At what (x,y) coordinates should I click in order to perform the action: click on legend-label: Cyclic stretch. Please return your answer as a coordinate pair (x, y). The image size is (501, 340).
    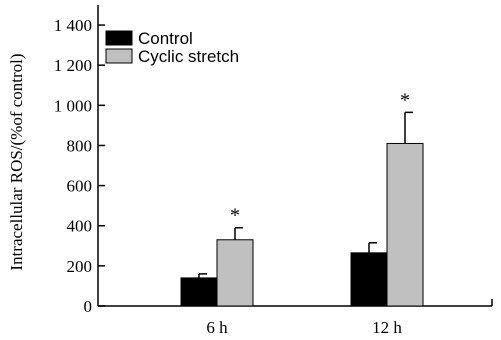
    Looking at the image, I should click on (188, 56).